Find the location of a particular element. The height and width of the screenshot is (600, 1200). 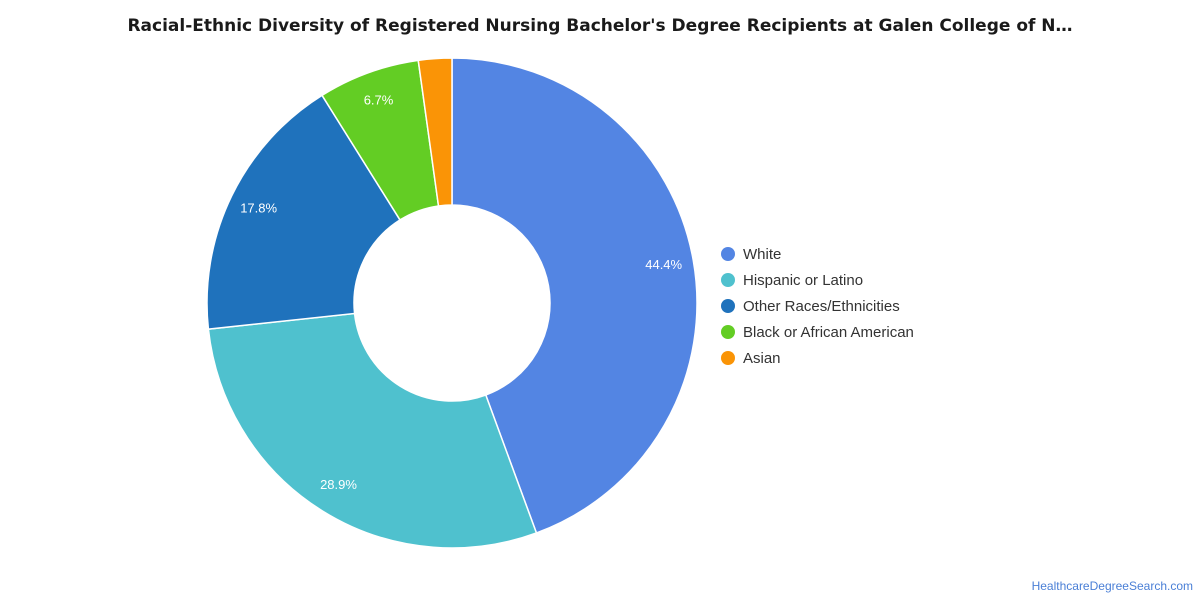

slice-asian is located at coordinates (435, 132).